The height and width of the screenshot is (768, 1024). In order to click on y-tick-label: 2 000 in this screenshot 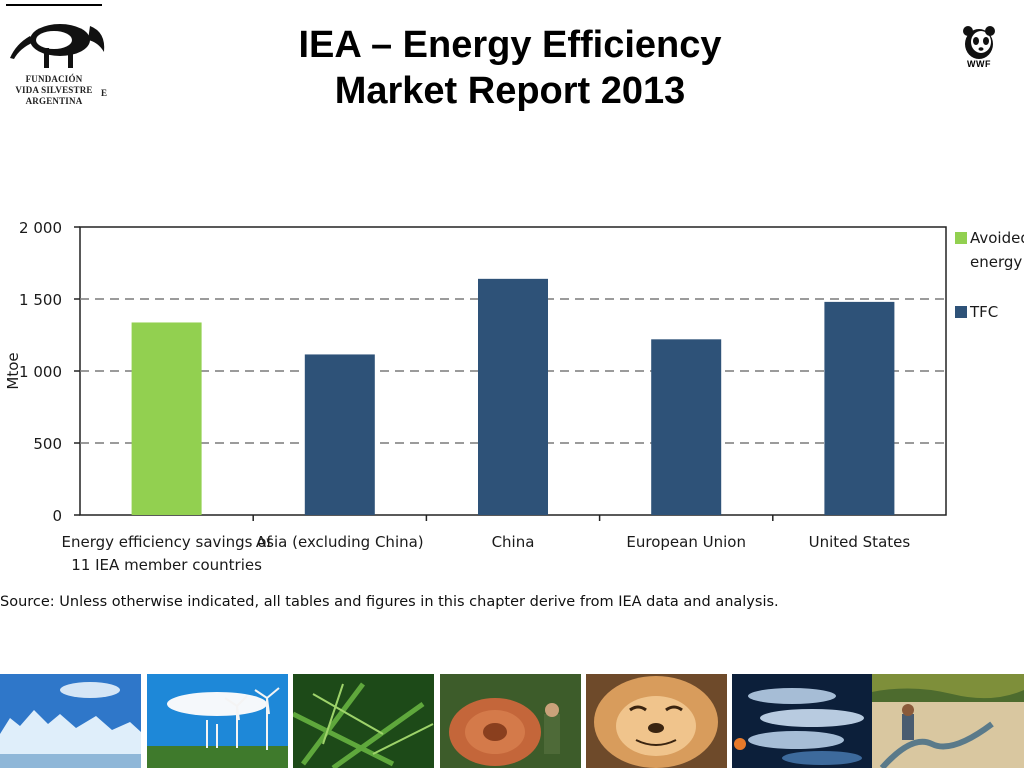, I will do `click(40, 228)`.